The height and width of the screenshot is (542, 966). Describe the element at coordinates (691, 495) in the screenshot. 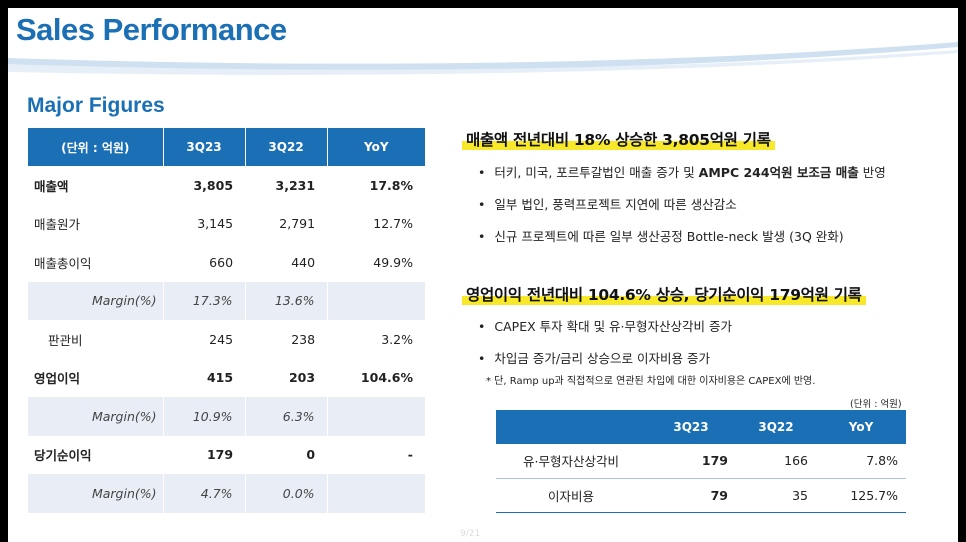

I see `value-3q23: 79` at that location.